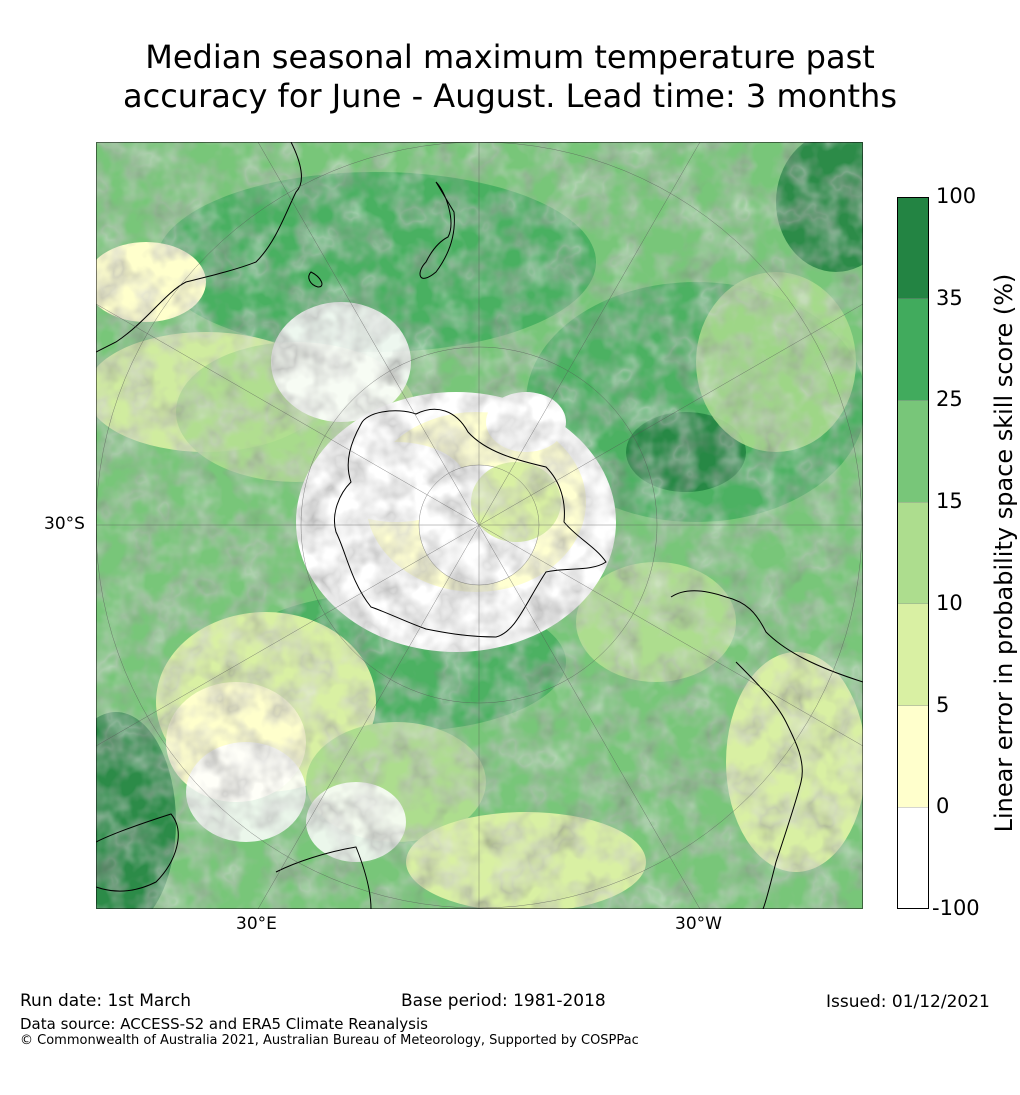  I want to click on colorbar-tick-label: 100, so click(956, 196).